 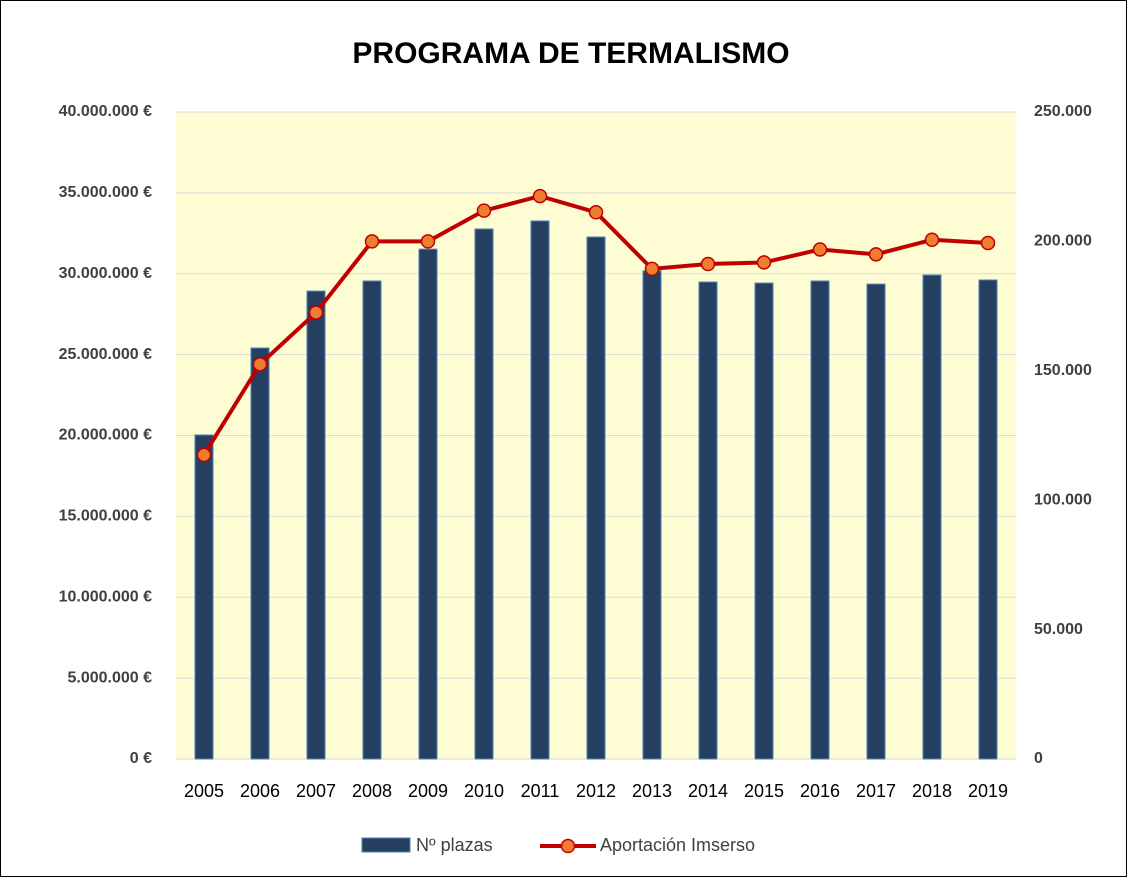 What do you see at coordinates (106, 111) in the screenshot?
I see `y-tick-label: 40.000.000 €` at bounding box center [106, 111].